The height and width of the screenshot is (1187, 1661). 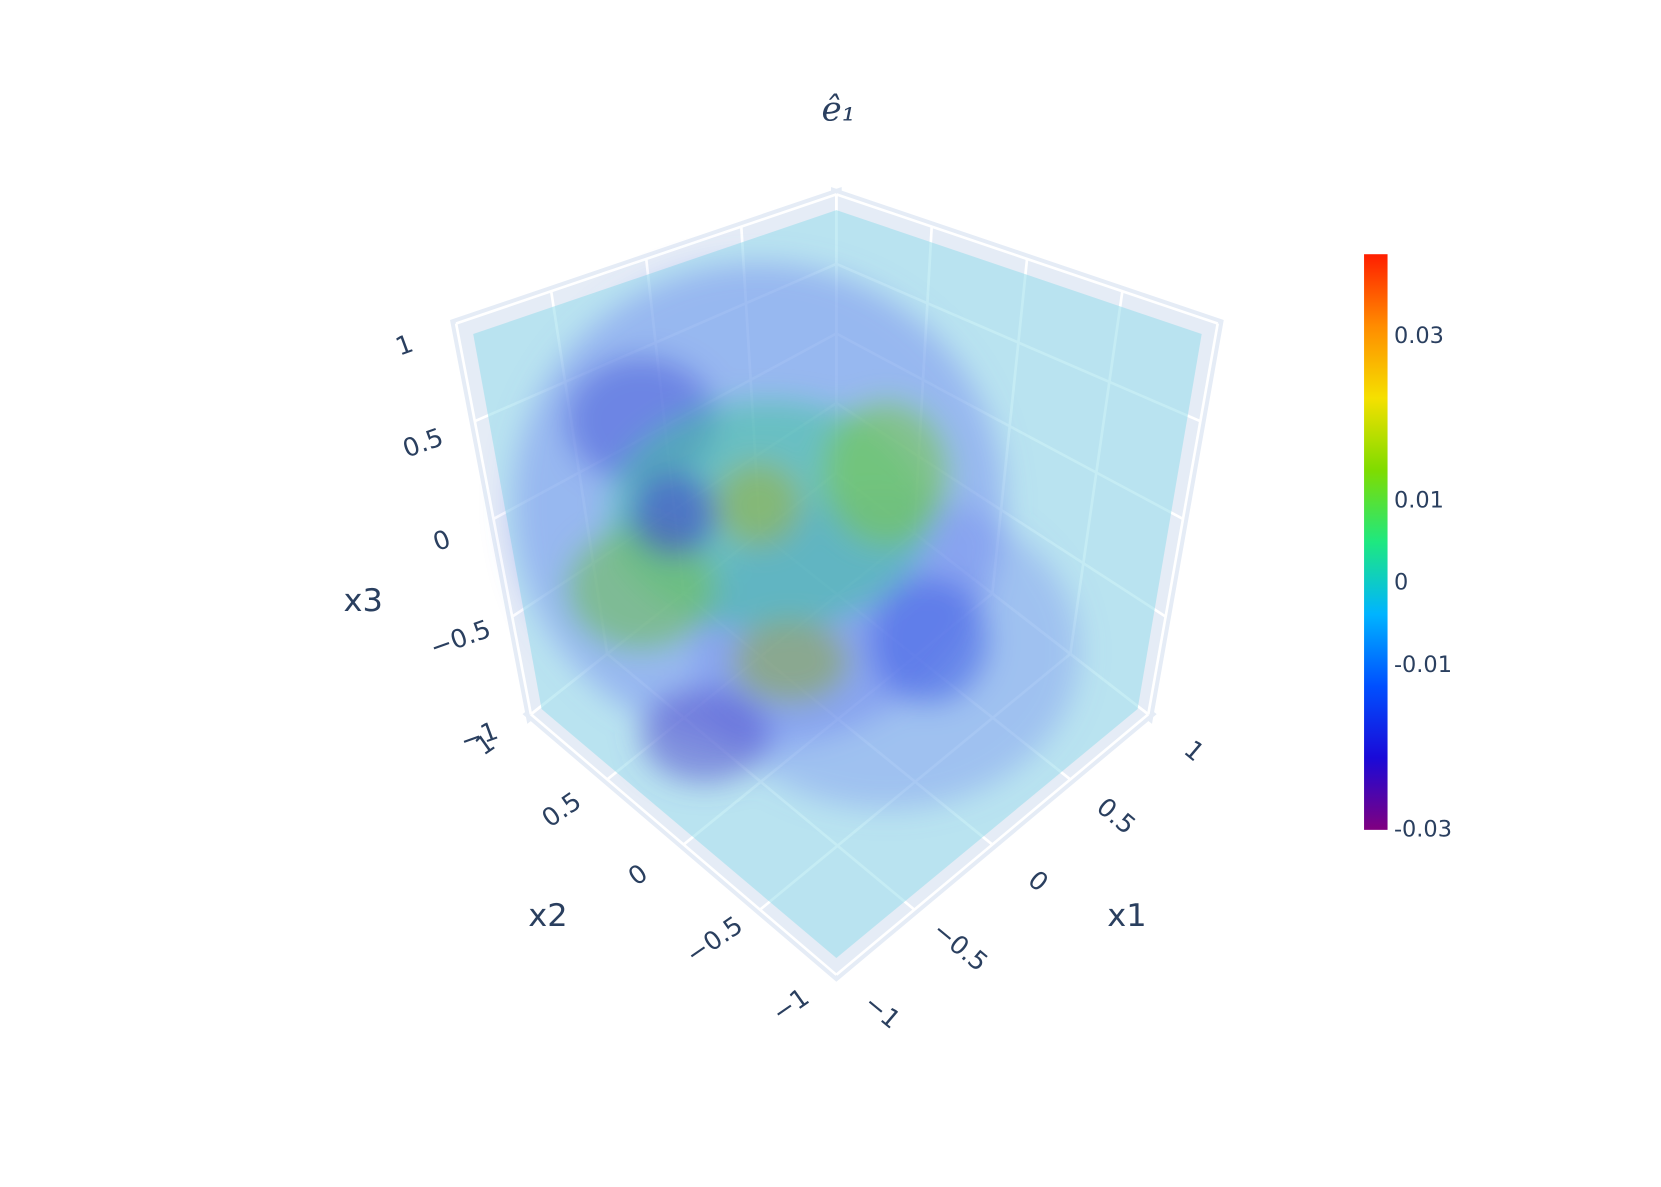 What do you see at coordinates (637, 875) in the screenshot?
I see `y-tick-label: 0` at bounding box center [637, 875].